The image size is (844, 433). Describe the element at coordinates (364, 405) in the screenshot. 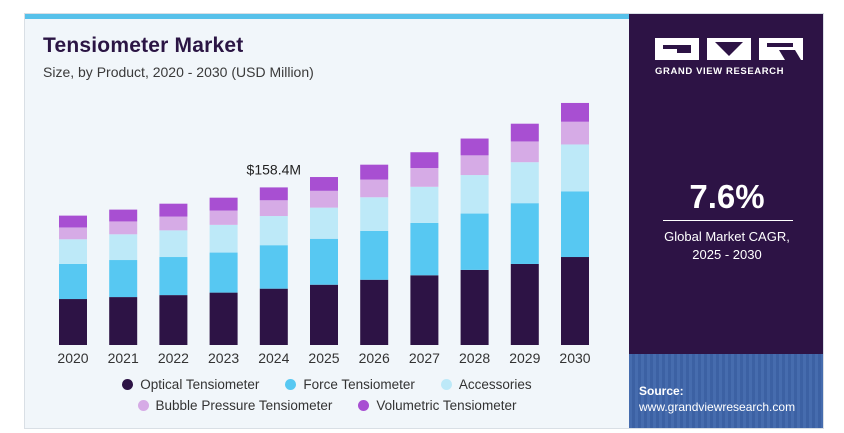

I see `legend-dot-volumetric` at that location.